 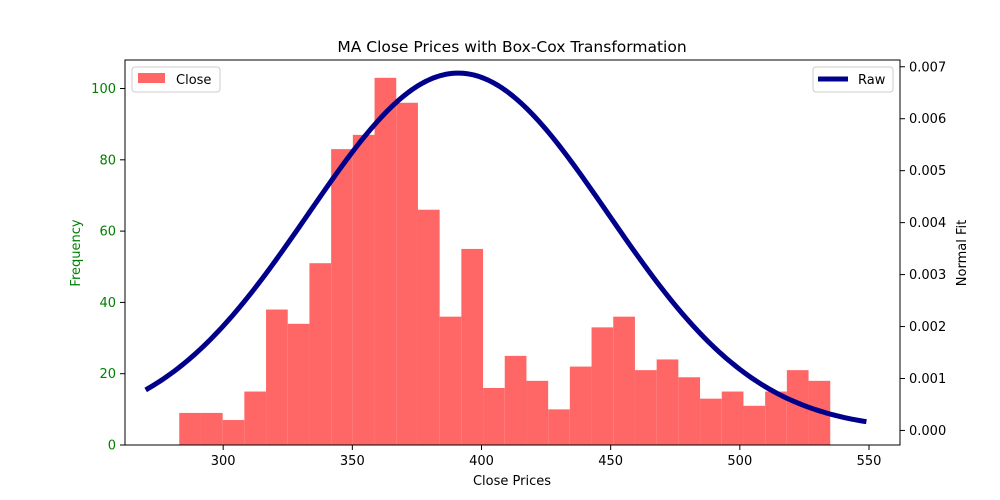 What do you see at coordinates (869, 461) in the screenshot?
I see `x-tick-label: 550` at bounding box center [869, 461].